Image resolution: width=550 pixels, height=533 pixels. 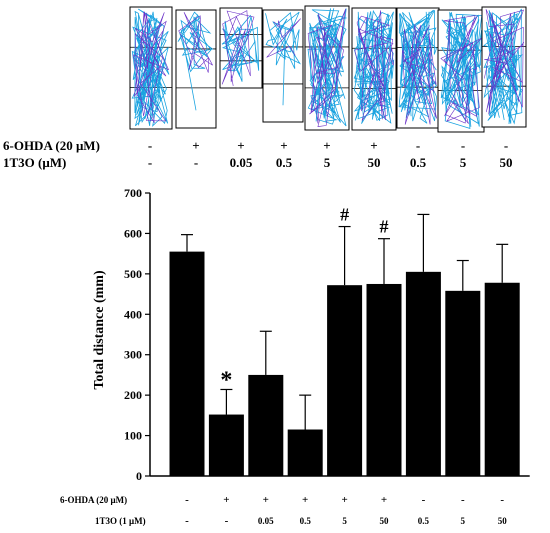 What do you see at coordinates (226, 380) in the screenshot?
I see `significance-mark: *` at bounding box center [226, 380].